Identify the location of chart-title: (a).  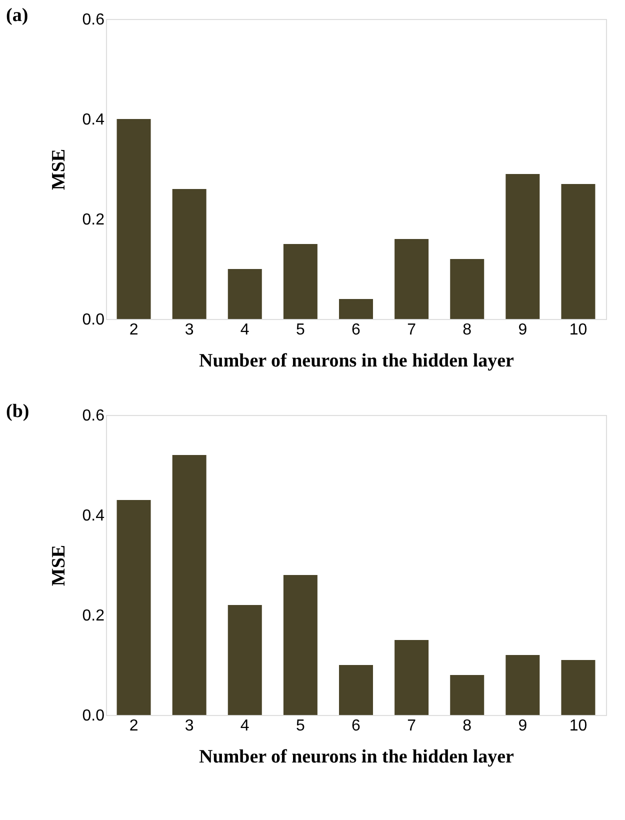
(17, 15).